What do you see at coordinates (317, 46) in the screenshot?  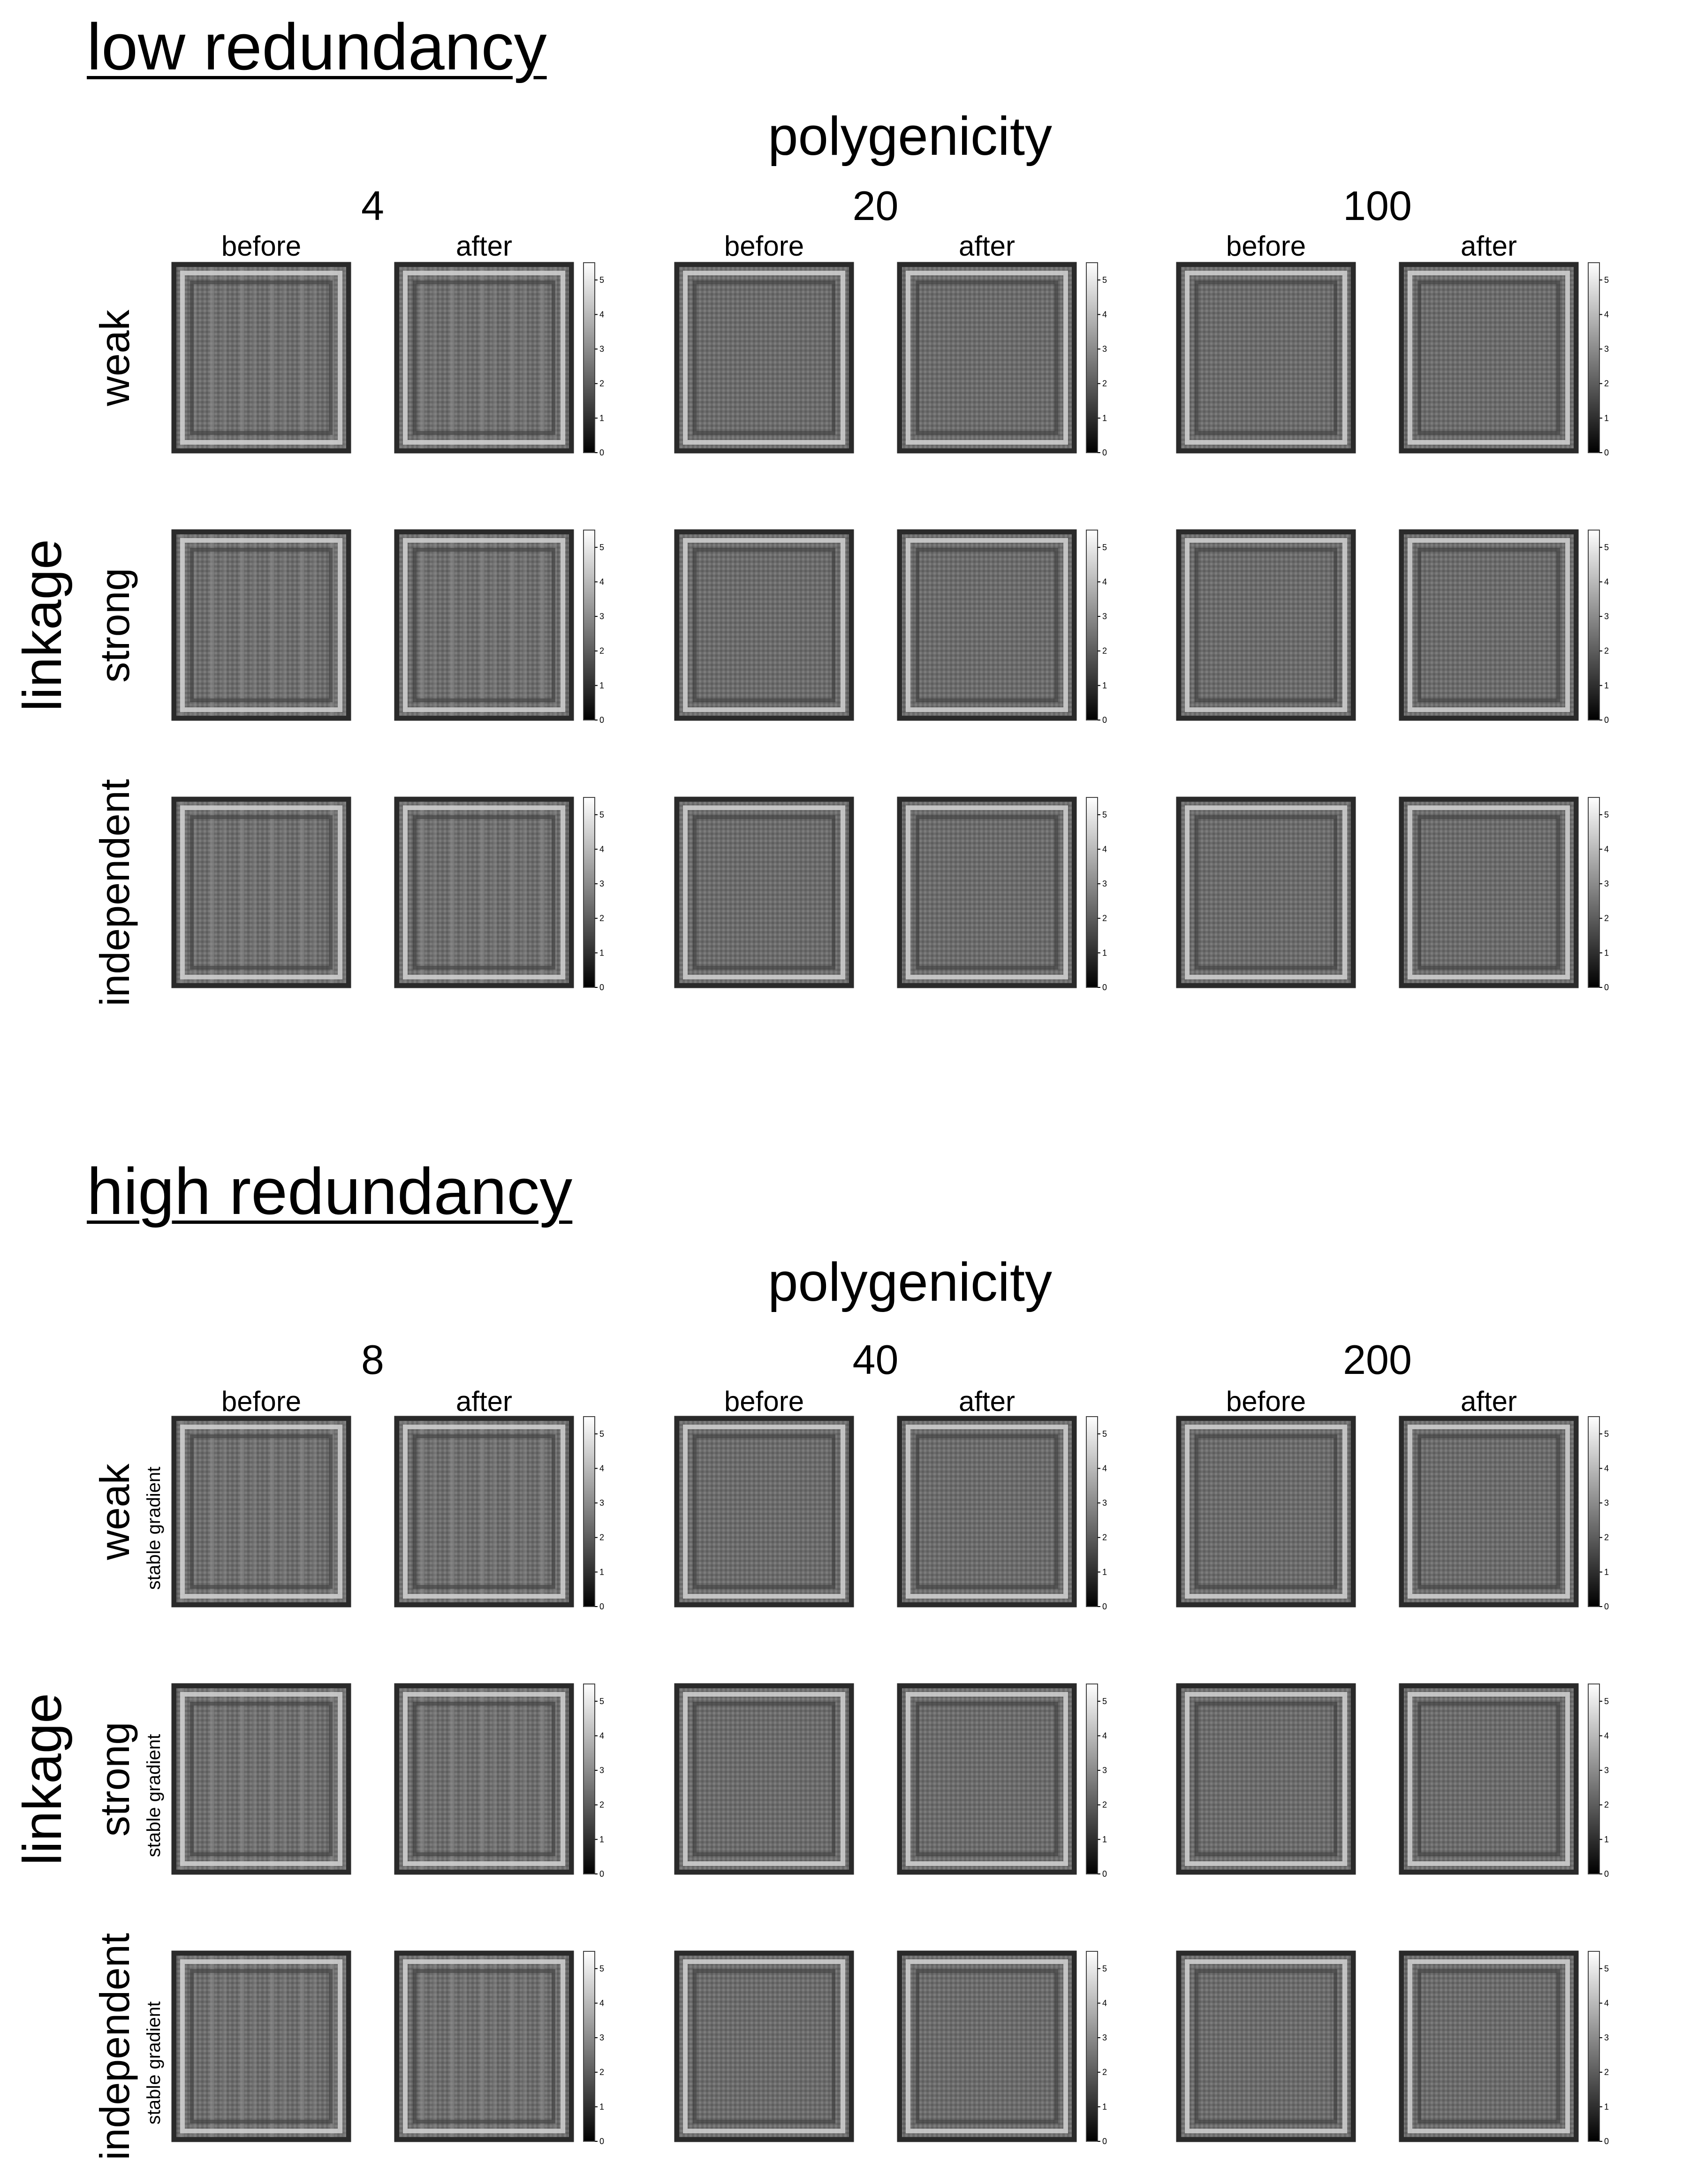 I see `section-title: low redundancy` at bounding box center [317, 46].